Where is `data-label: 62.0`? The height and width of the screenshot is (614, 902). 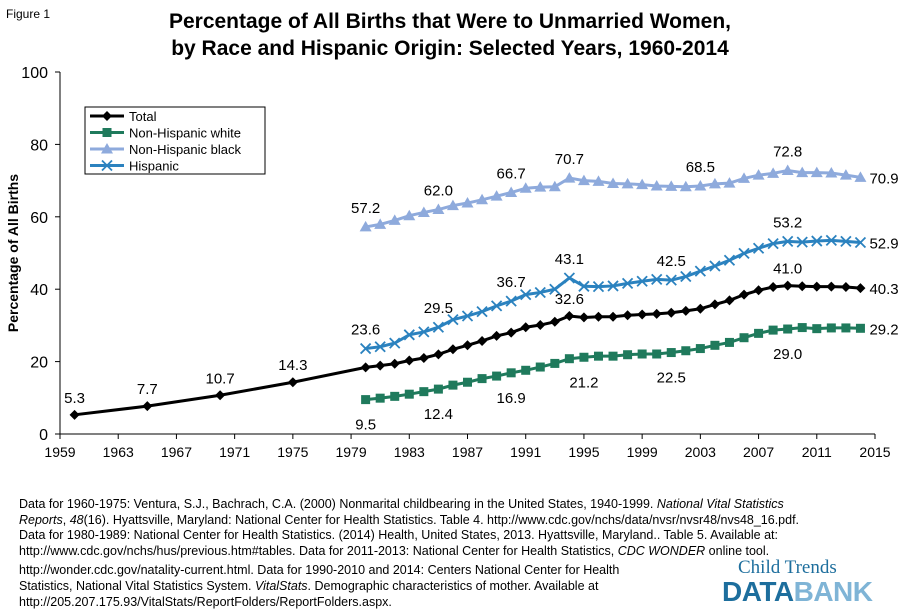 data-label: 62.0 is located at coordinates (438, 191).